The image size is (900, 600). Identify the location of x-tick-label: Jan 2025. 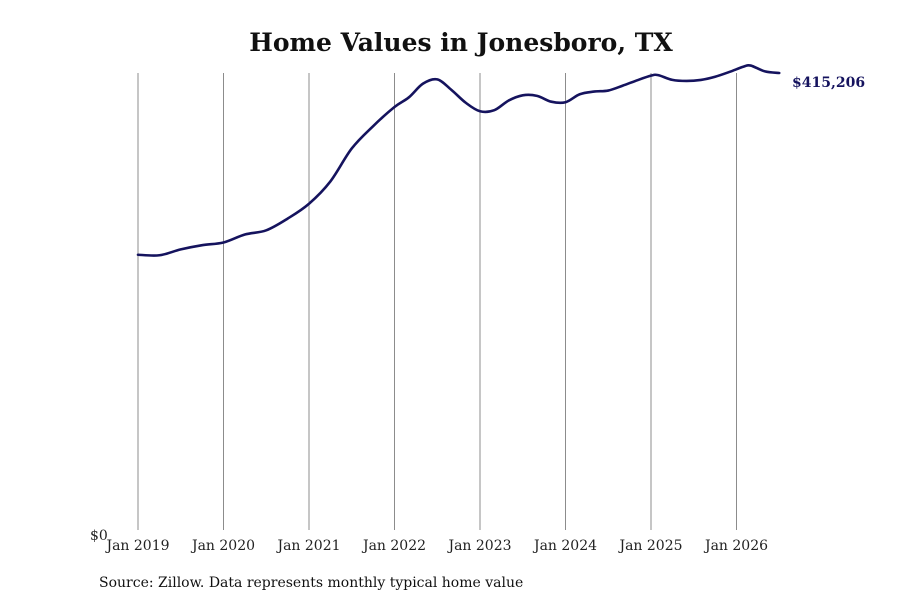
(649, 546).